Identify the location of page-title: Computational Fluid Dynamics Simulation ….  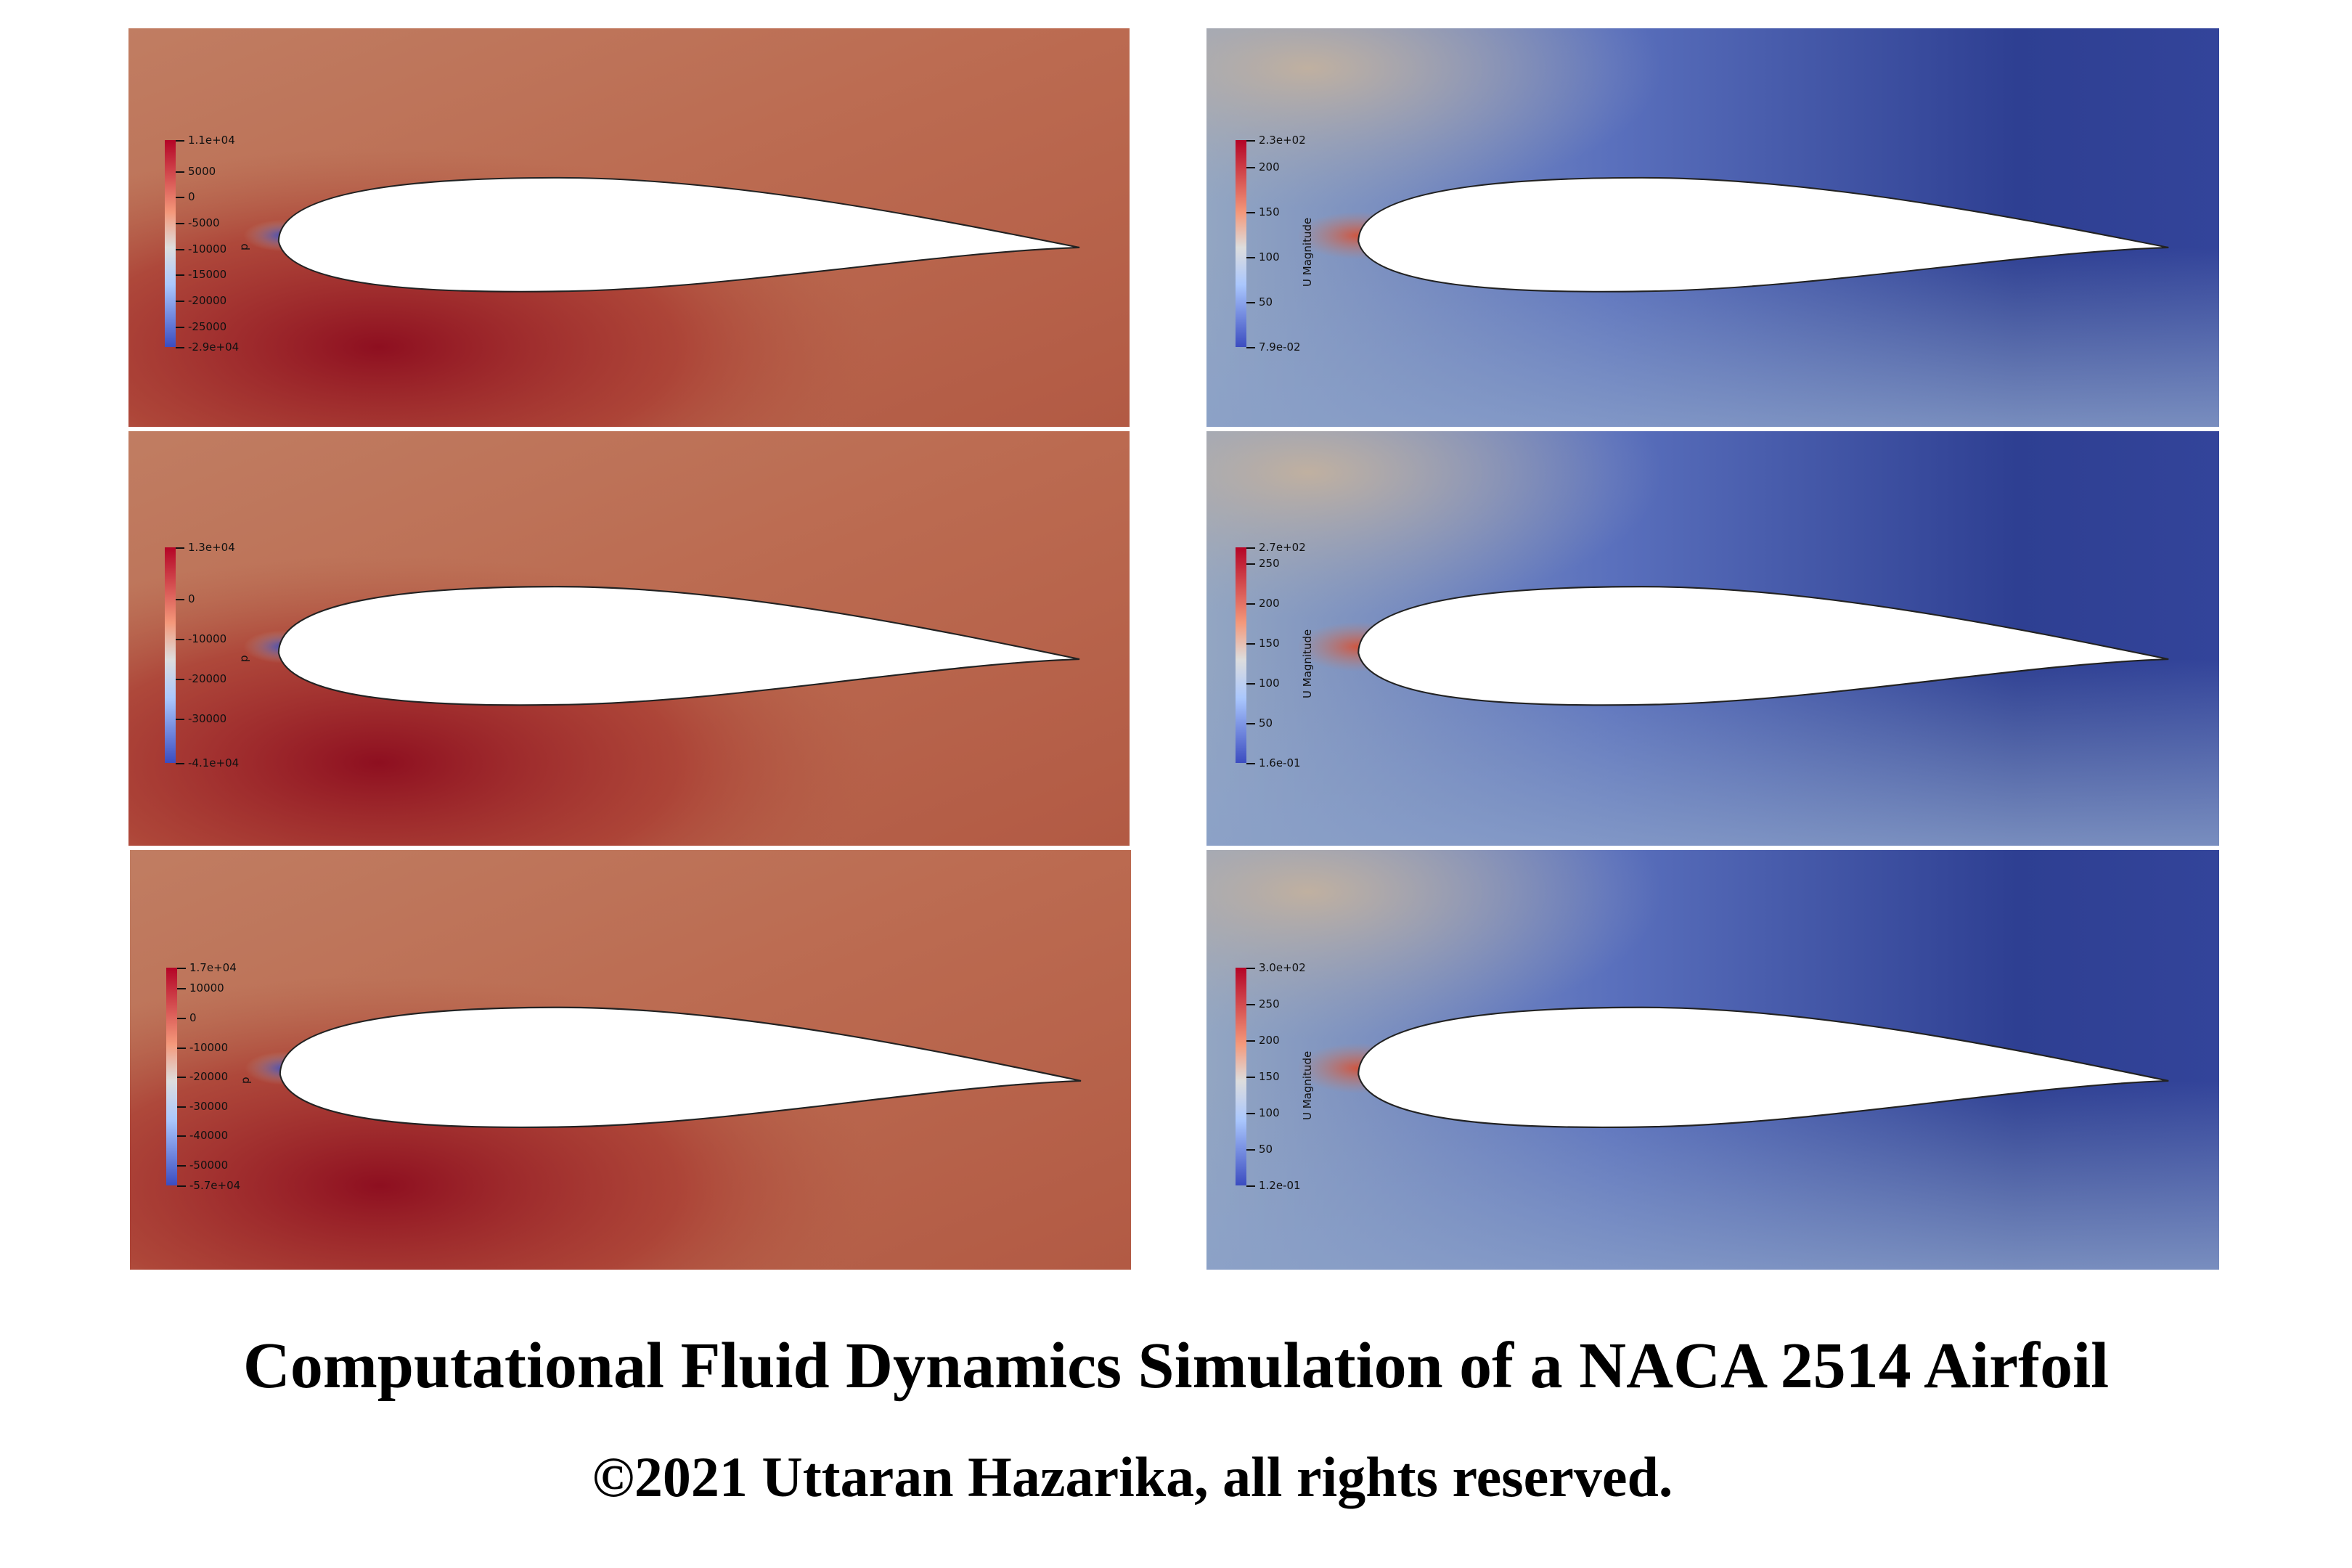
(1176, 1366).